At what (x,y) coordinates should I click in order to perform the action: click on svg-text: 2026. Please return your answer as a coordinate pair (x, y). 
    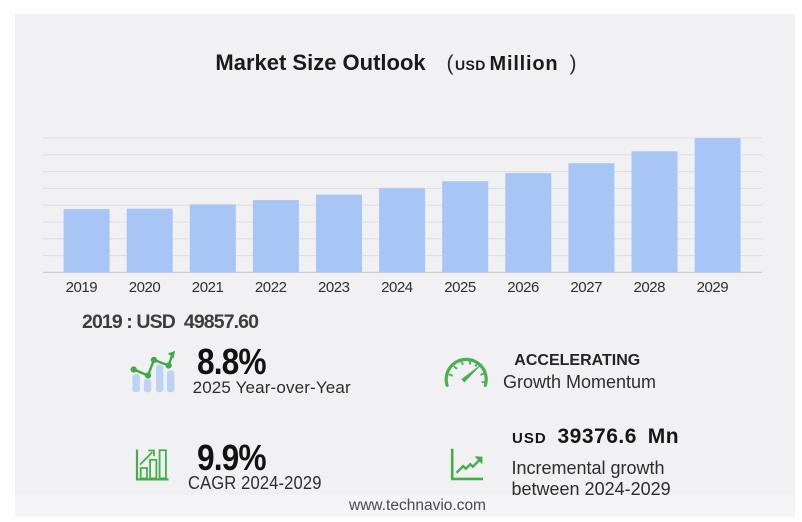
    Looking at the image, I should click on (523, 287).